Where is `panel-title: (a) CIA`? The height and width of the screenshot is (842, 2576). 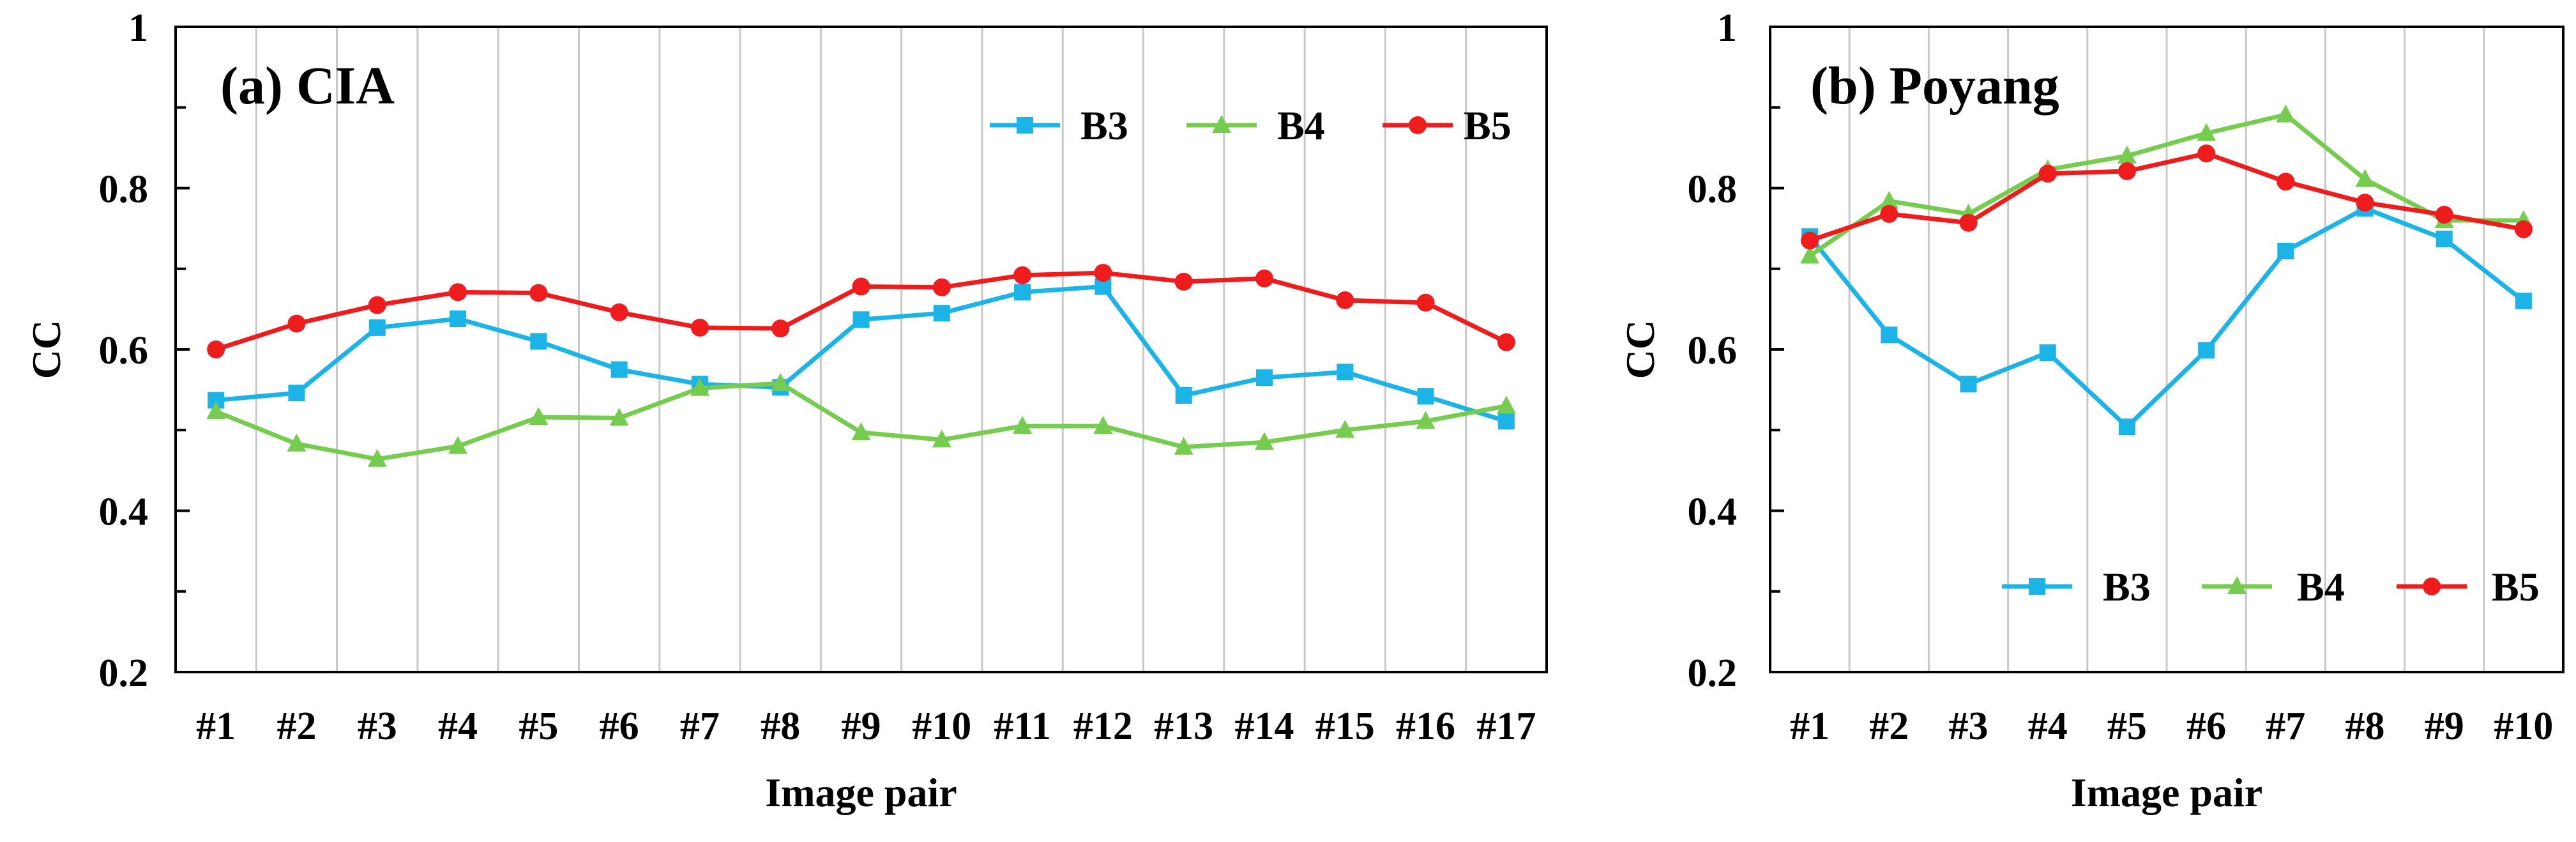 panel-title: (a) CIA is located at coordinates (308, 86).